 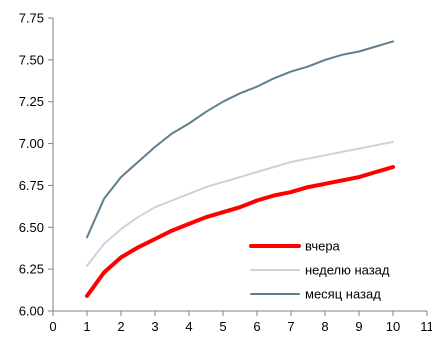 I want to click on x-tick-label: 1, so click(x=86, y=326).